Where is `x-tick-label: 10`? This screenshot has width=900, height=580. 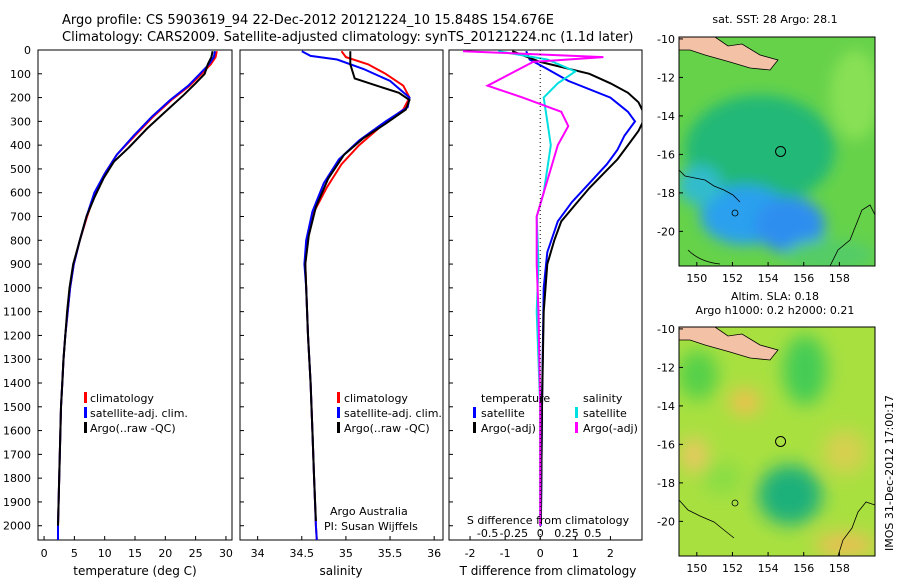
x-tick-label: 10 is located at coordinates (105, 553).